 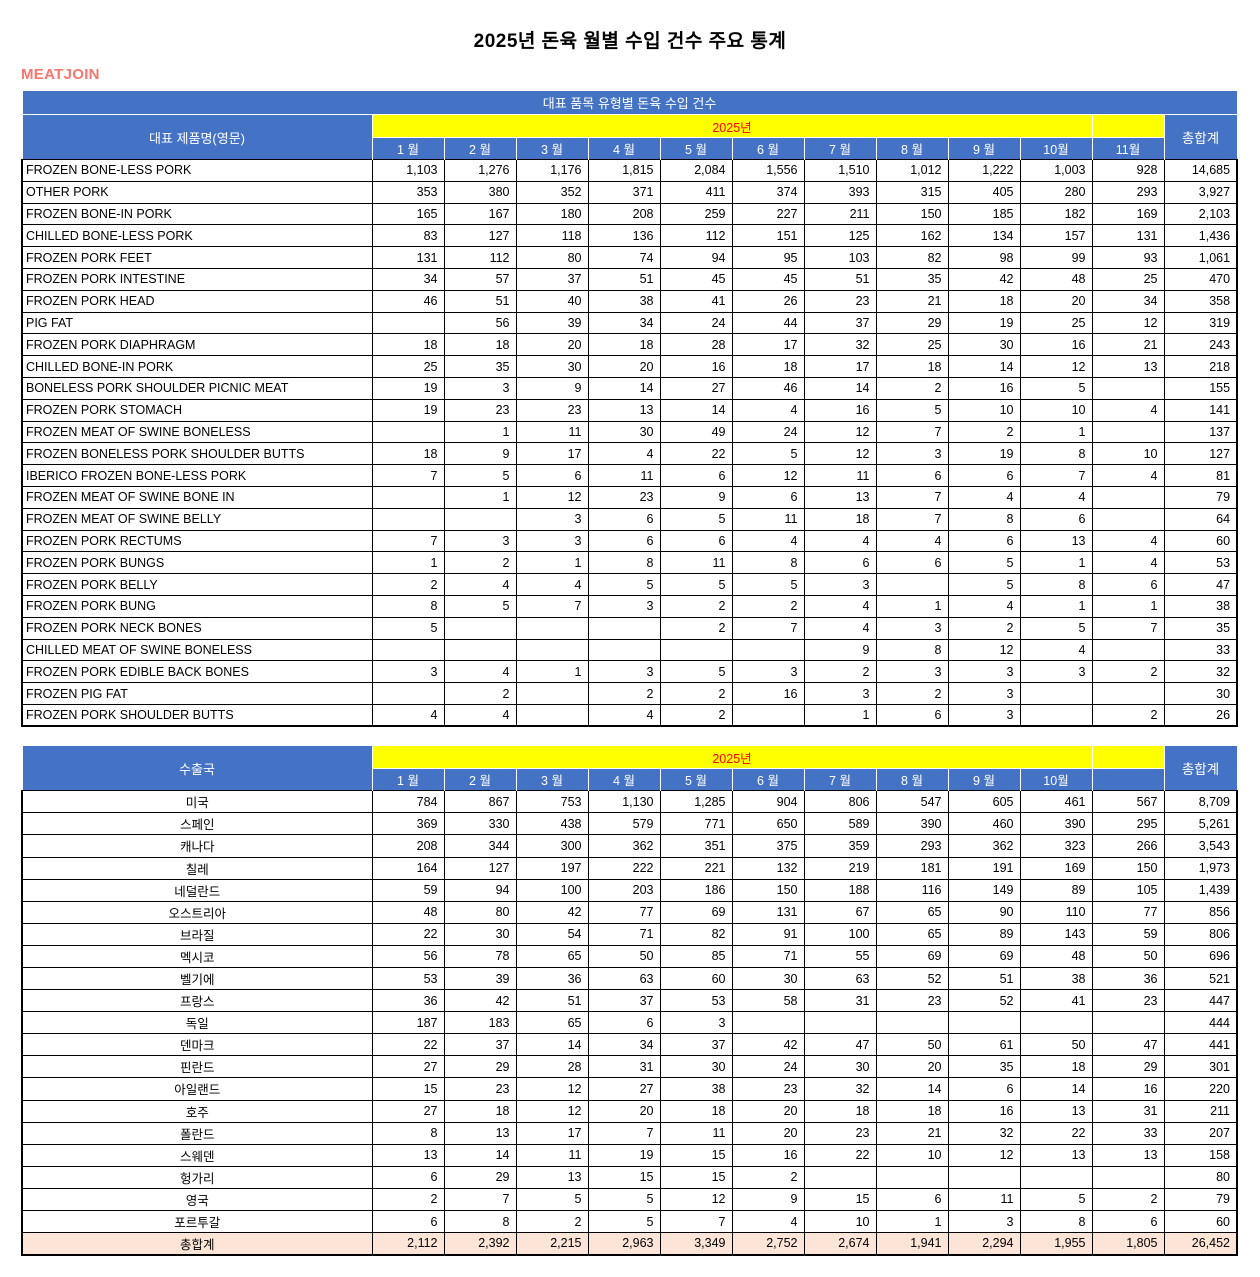 What do you see at coordinates (480, 1023) in the screenshot?
I see `value-cell: 183` at bounding box center [480, 1023].